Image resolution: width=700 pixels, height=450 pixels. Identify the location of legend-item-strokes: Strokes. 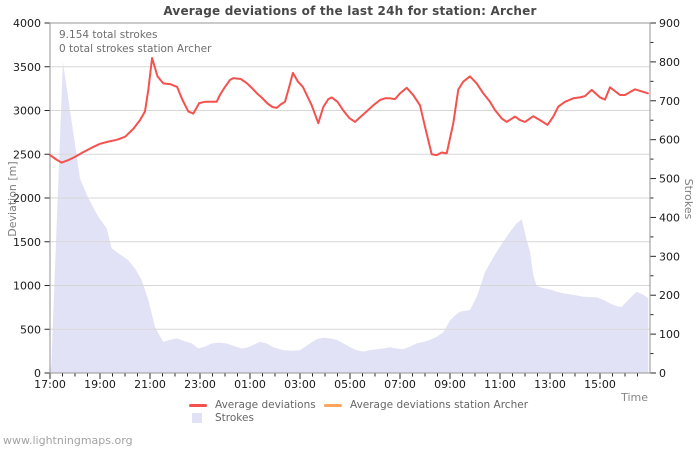
(223, 418).